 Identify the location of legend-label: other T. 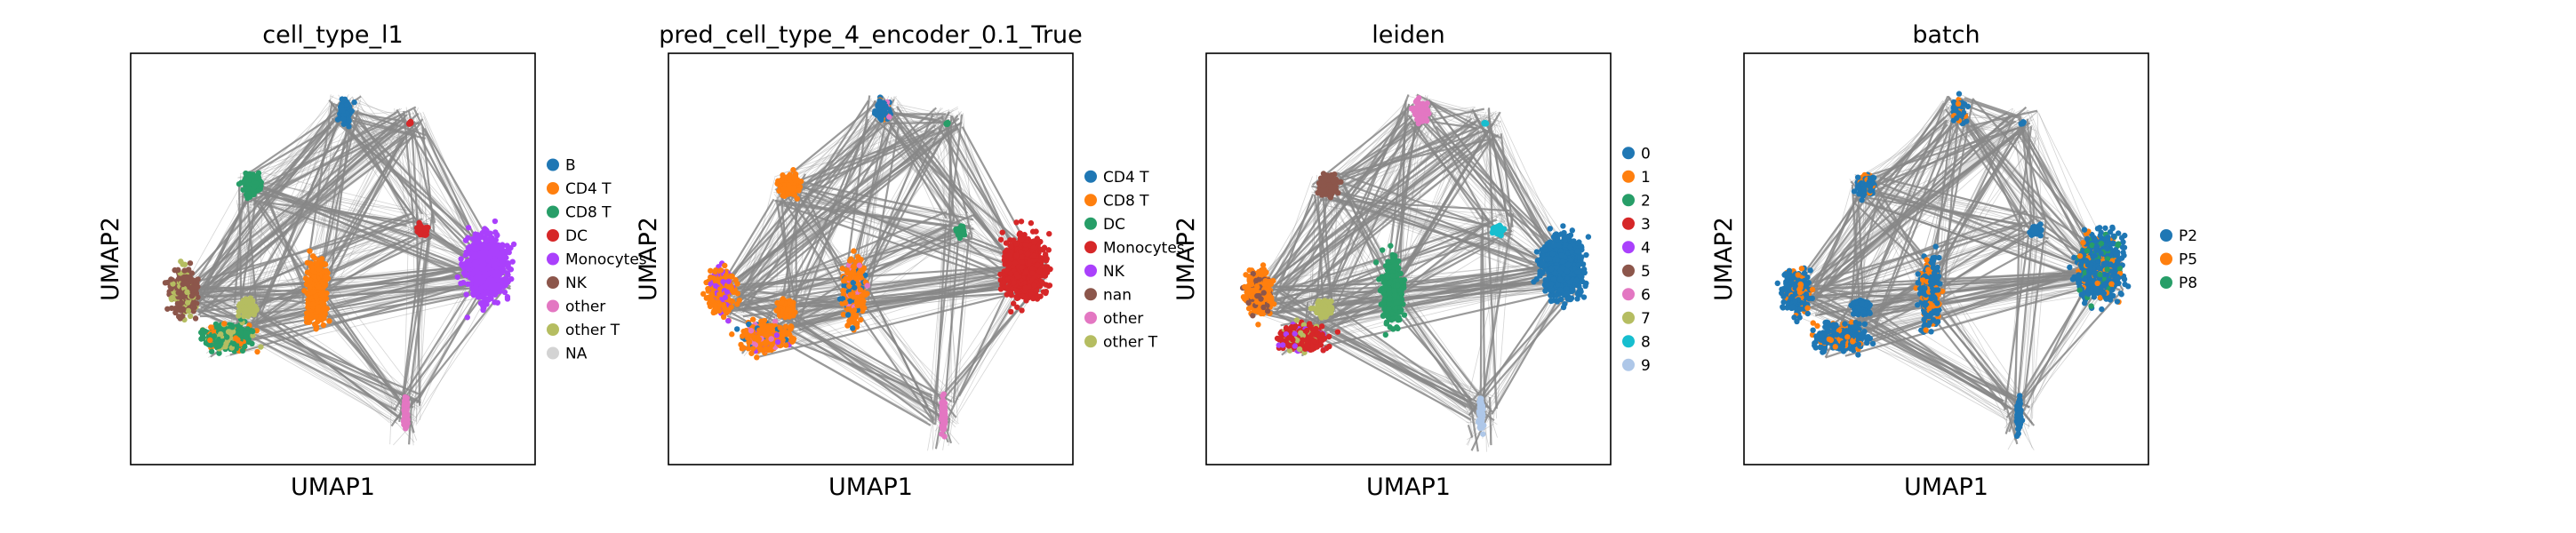
(592, 330).